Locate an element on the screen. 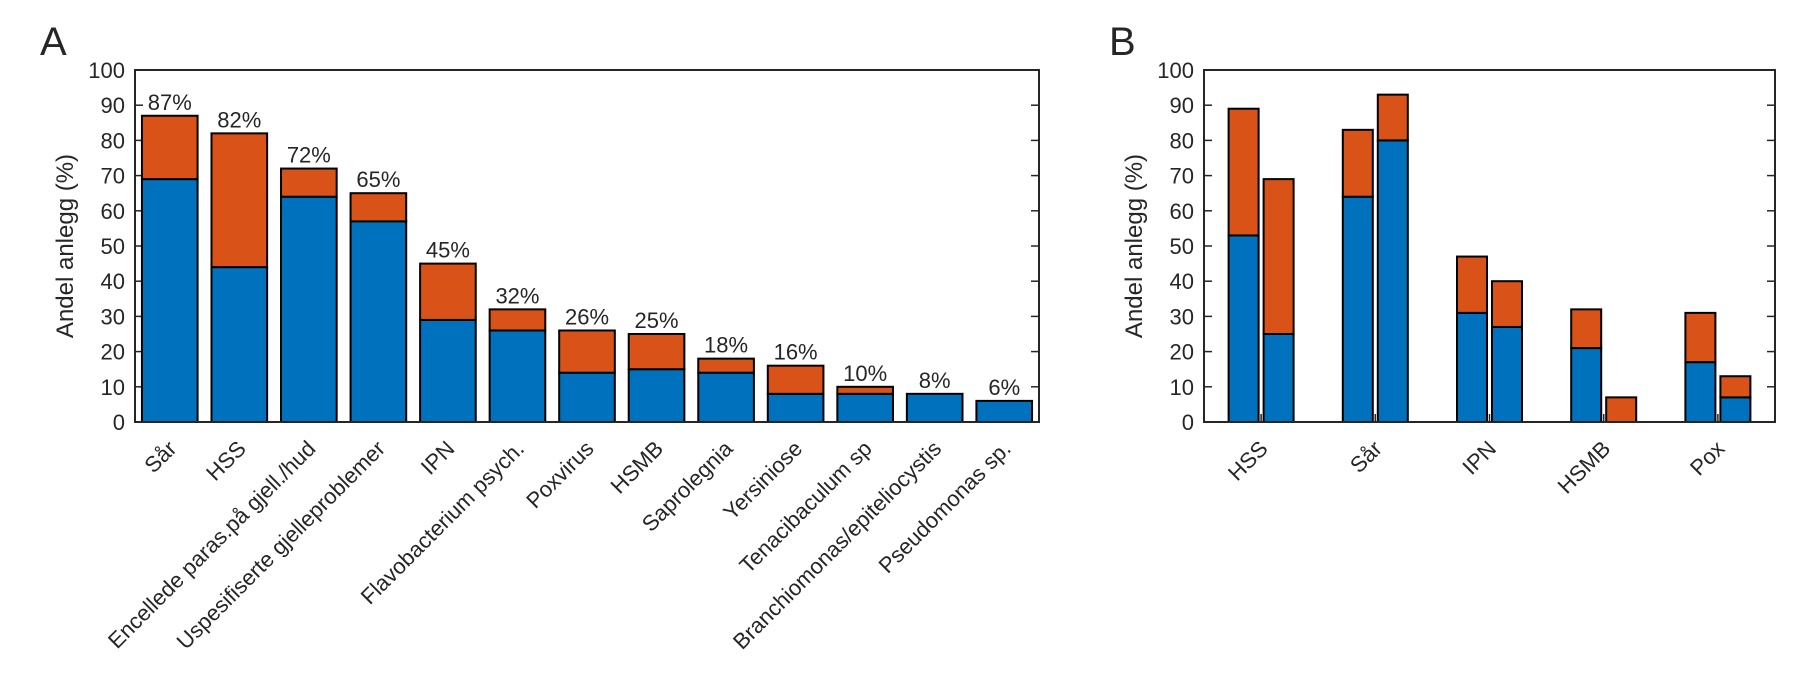  total-label: 16% is located at coordinates (796, 352).